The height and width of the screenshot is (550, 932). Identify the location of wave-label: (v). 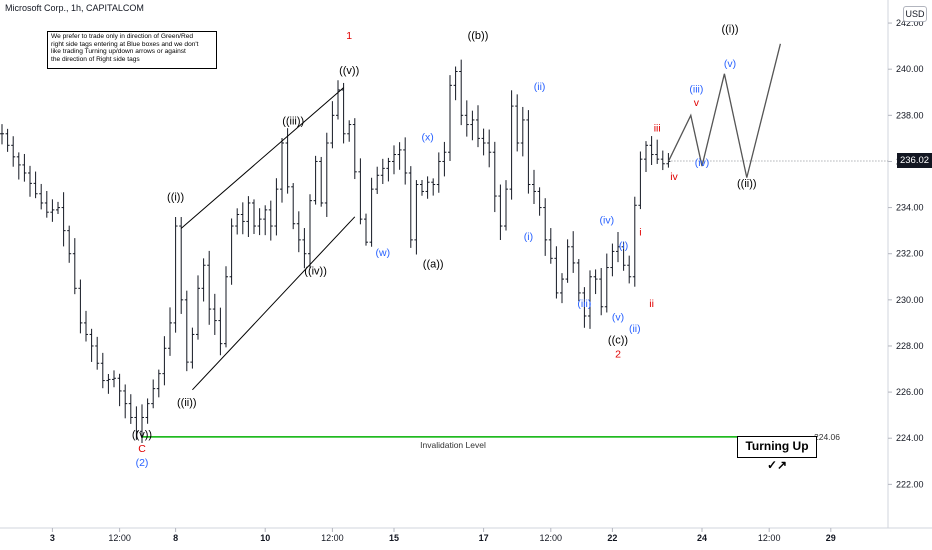
(730, 64).